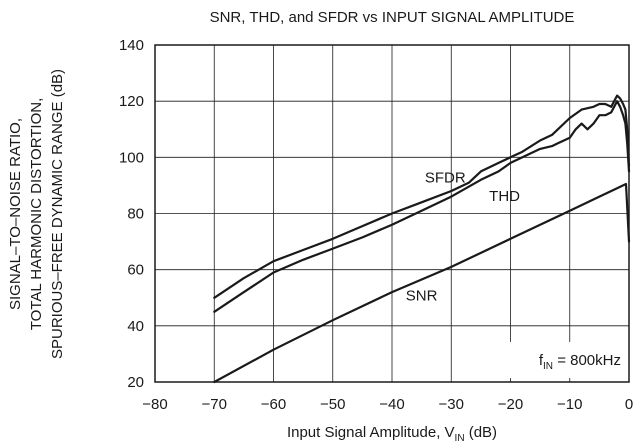 This screenshot has height=446, width=634. What do you see at coordinates (587, 360) in the screenshot?
I see `annotation-rest: = 800kHz` at bounding box center [587, 360].